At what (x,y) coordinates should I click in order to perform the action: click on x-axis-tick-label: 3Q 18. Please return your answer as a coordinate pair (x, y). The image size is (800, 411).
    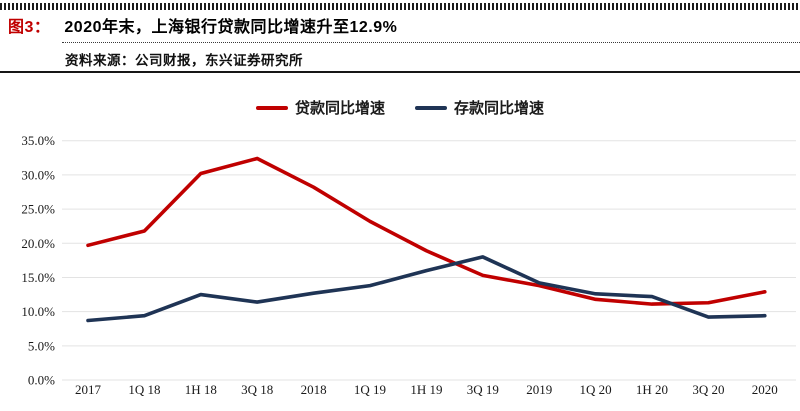
    Looking at the image, I should click on (257, 389).